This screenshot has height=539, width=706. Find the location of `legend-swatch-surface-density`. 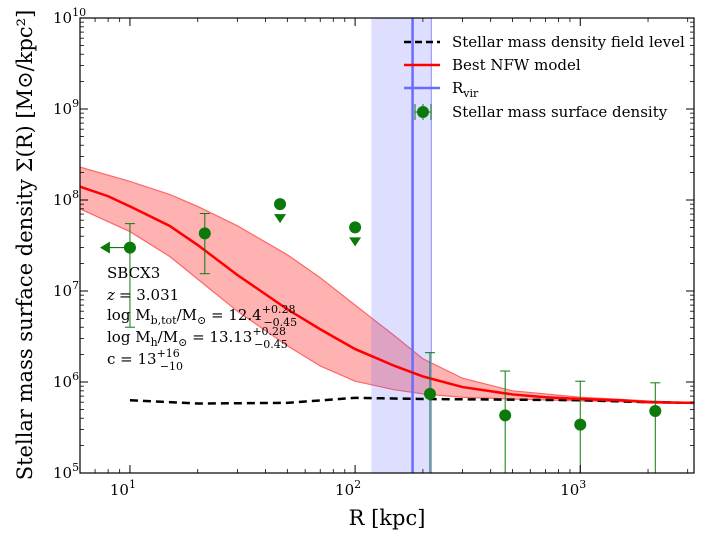

legend-swatch-surface-density is located at coordinates (423, 112).